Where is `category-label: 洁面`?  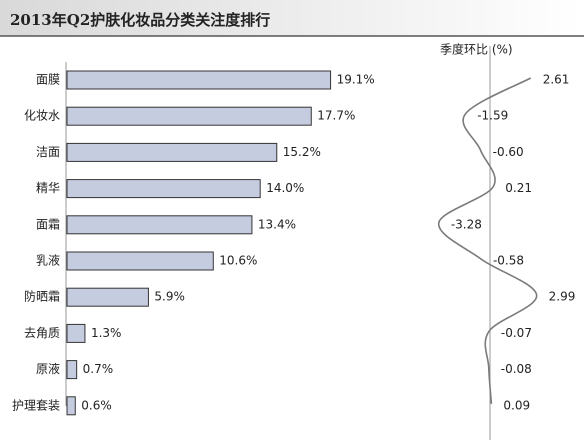
category-label: 洁面 is located at coordinates (48, 152).